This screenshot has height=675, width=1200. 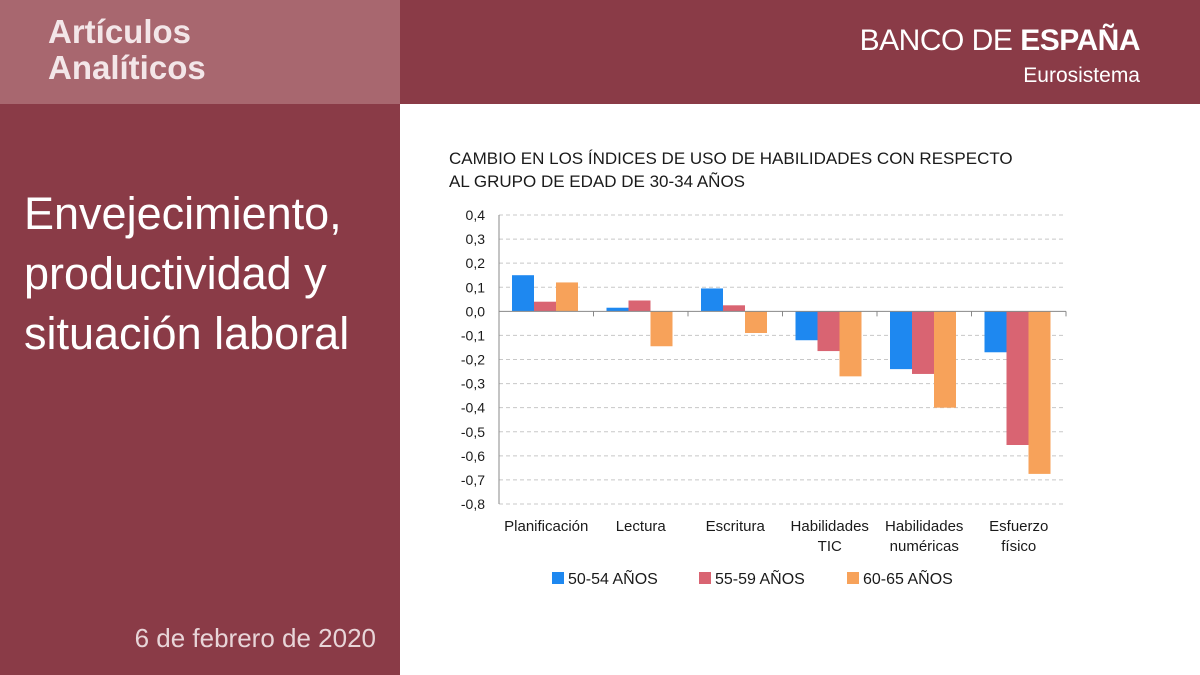 What do you see at coordinates (120, 31) in the screenshot?
I see `series-title-line1: Artículos` at bounding box center [120, 31].